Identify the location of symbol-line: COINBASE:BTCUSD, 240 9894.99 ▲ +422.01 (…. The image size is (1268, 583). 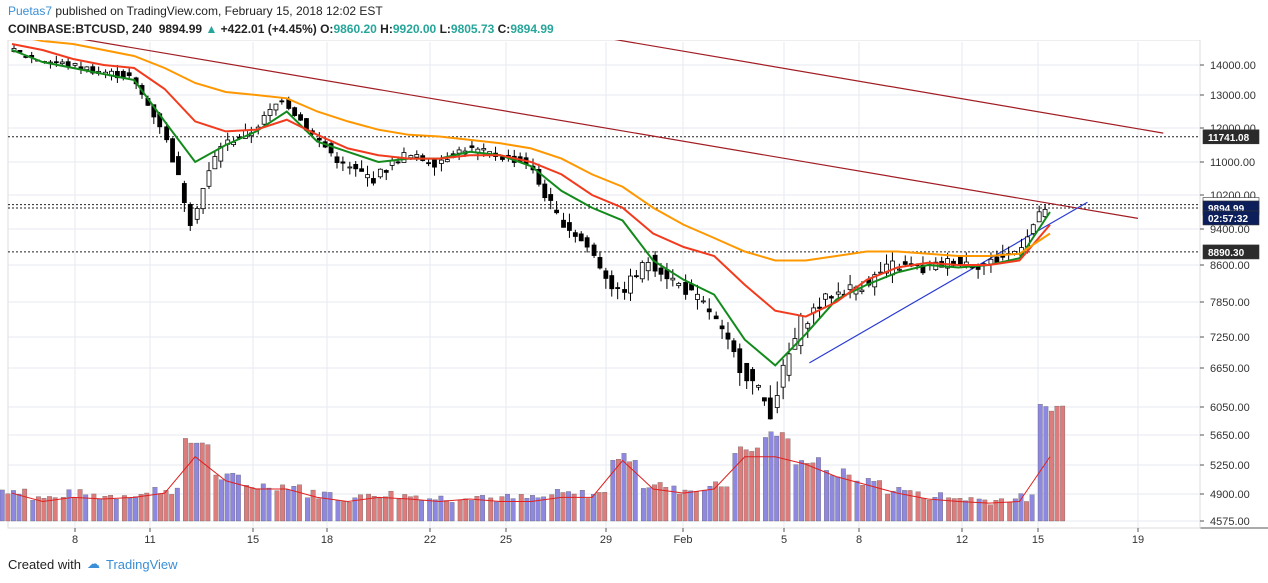
(281, 29).